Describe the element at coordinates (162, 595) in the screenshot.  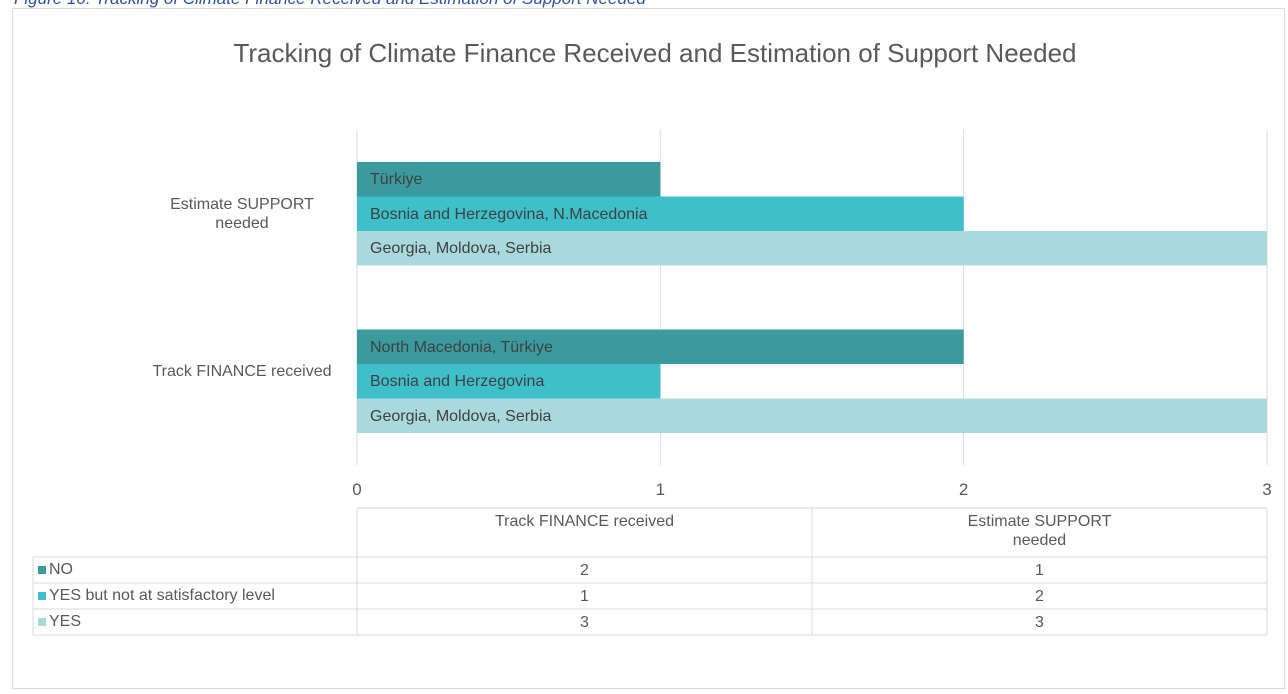
I see `legend-label: YES but not at satisfactory level` at that location.